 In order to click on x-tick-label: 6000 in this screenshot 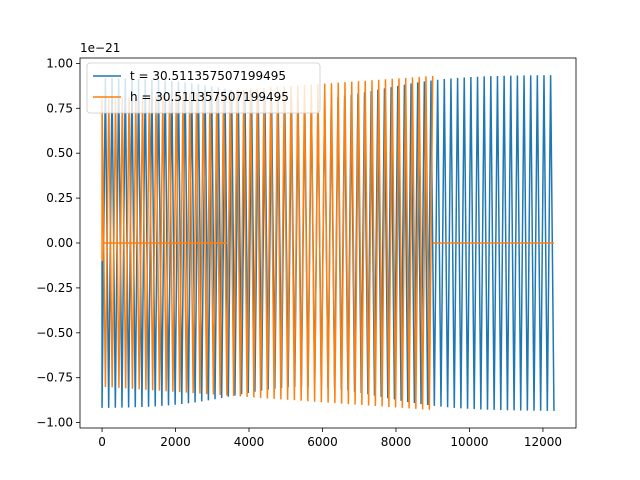, I will do `click(322, 442)`.